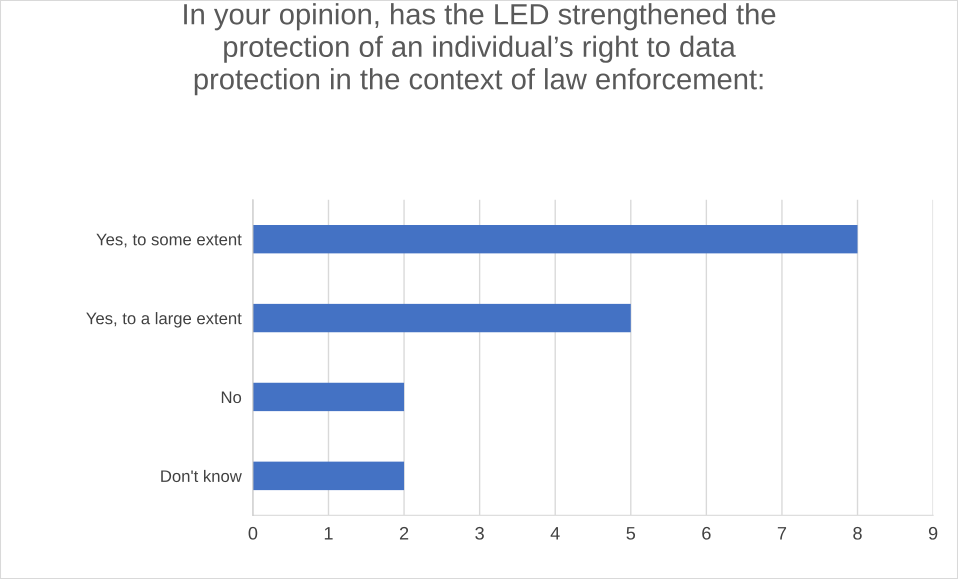  Describe the element at coordinates (857, 533) in the screenshot. I see `x-tick-label: 8` at that location.